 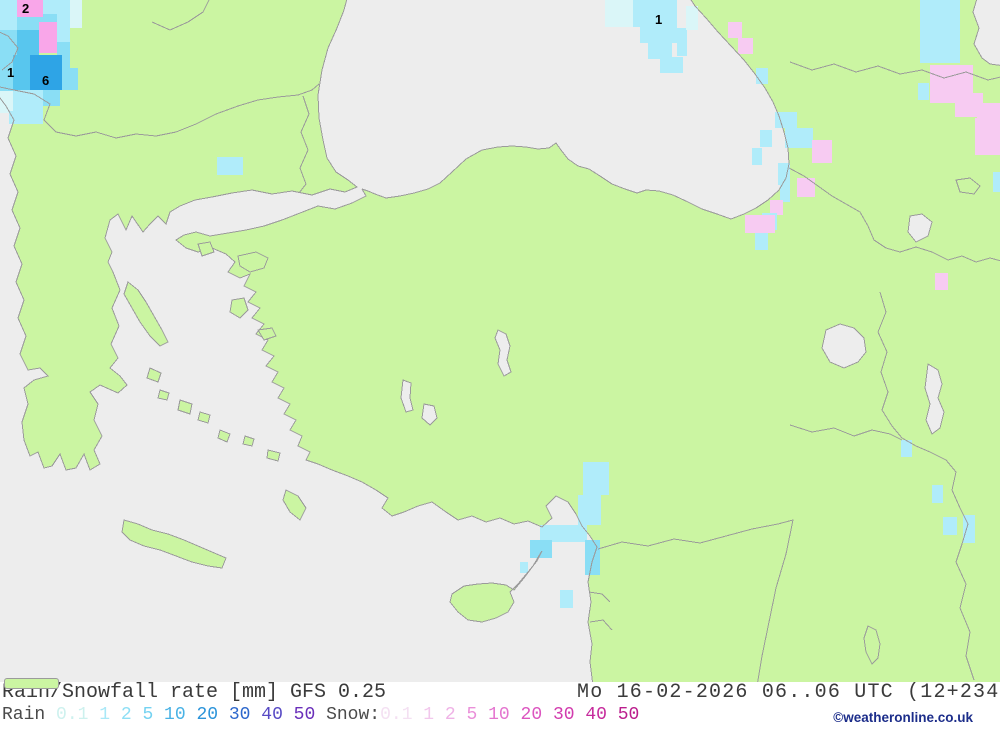 I want to click on lake-sevan, so click(x=968, y=186).